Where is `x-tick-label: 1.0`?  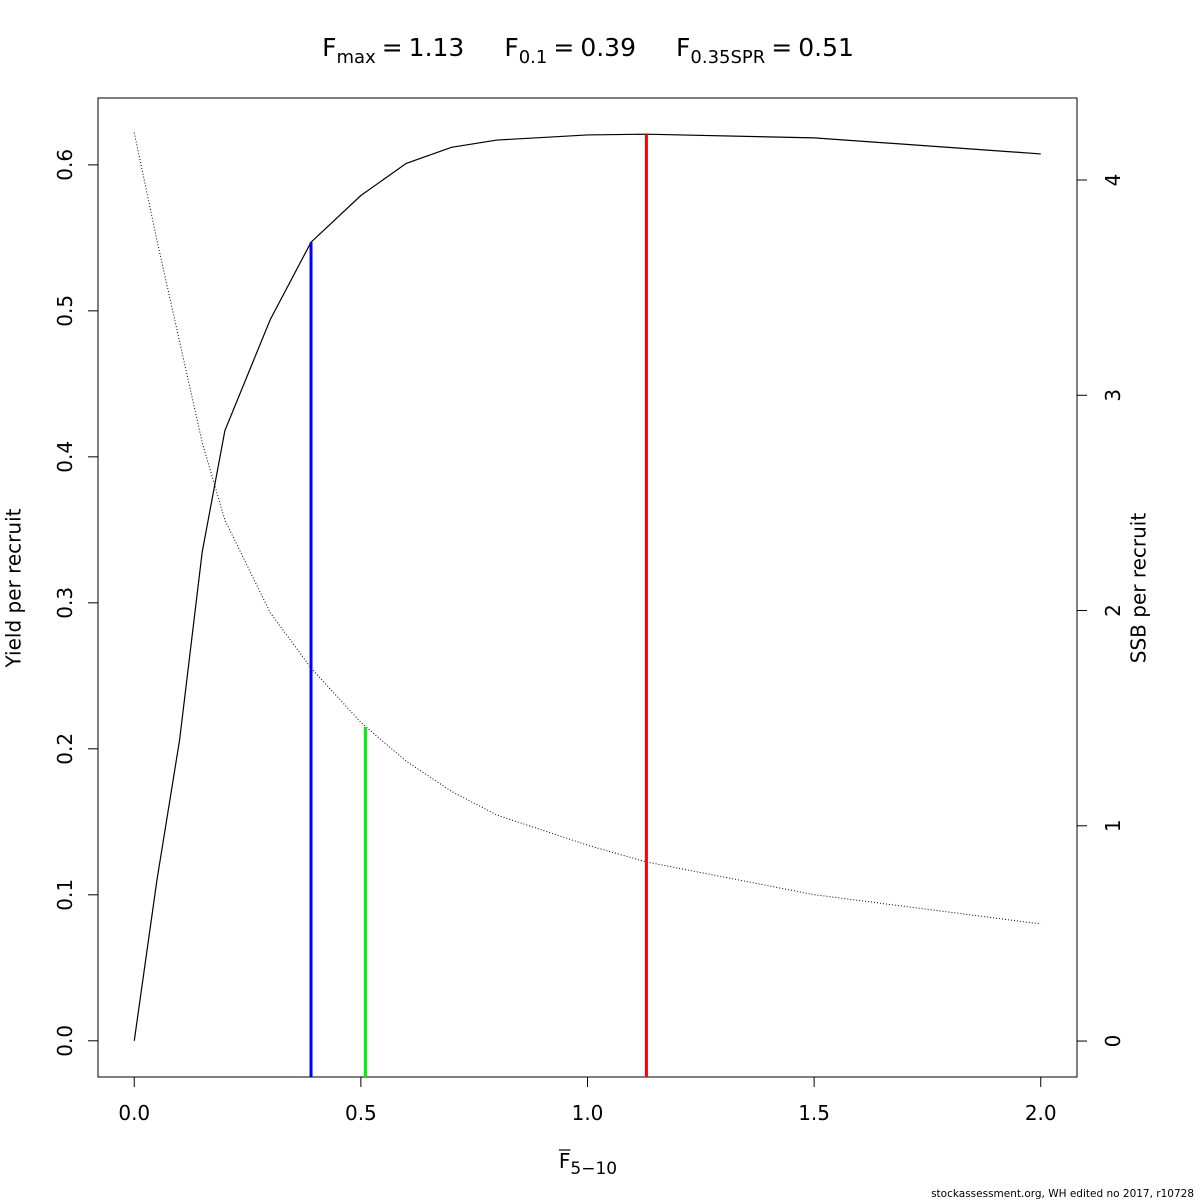
x-tick-label: 1.0 is located at coordinates (588, 1113).